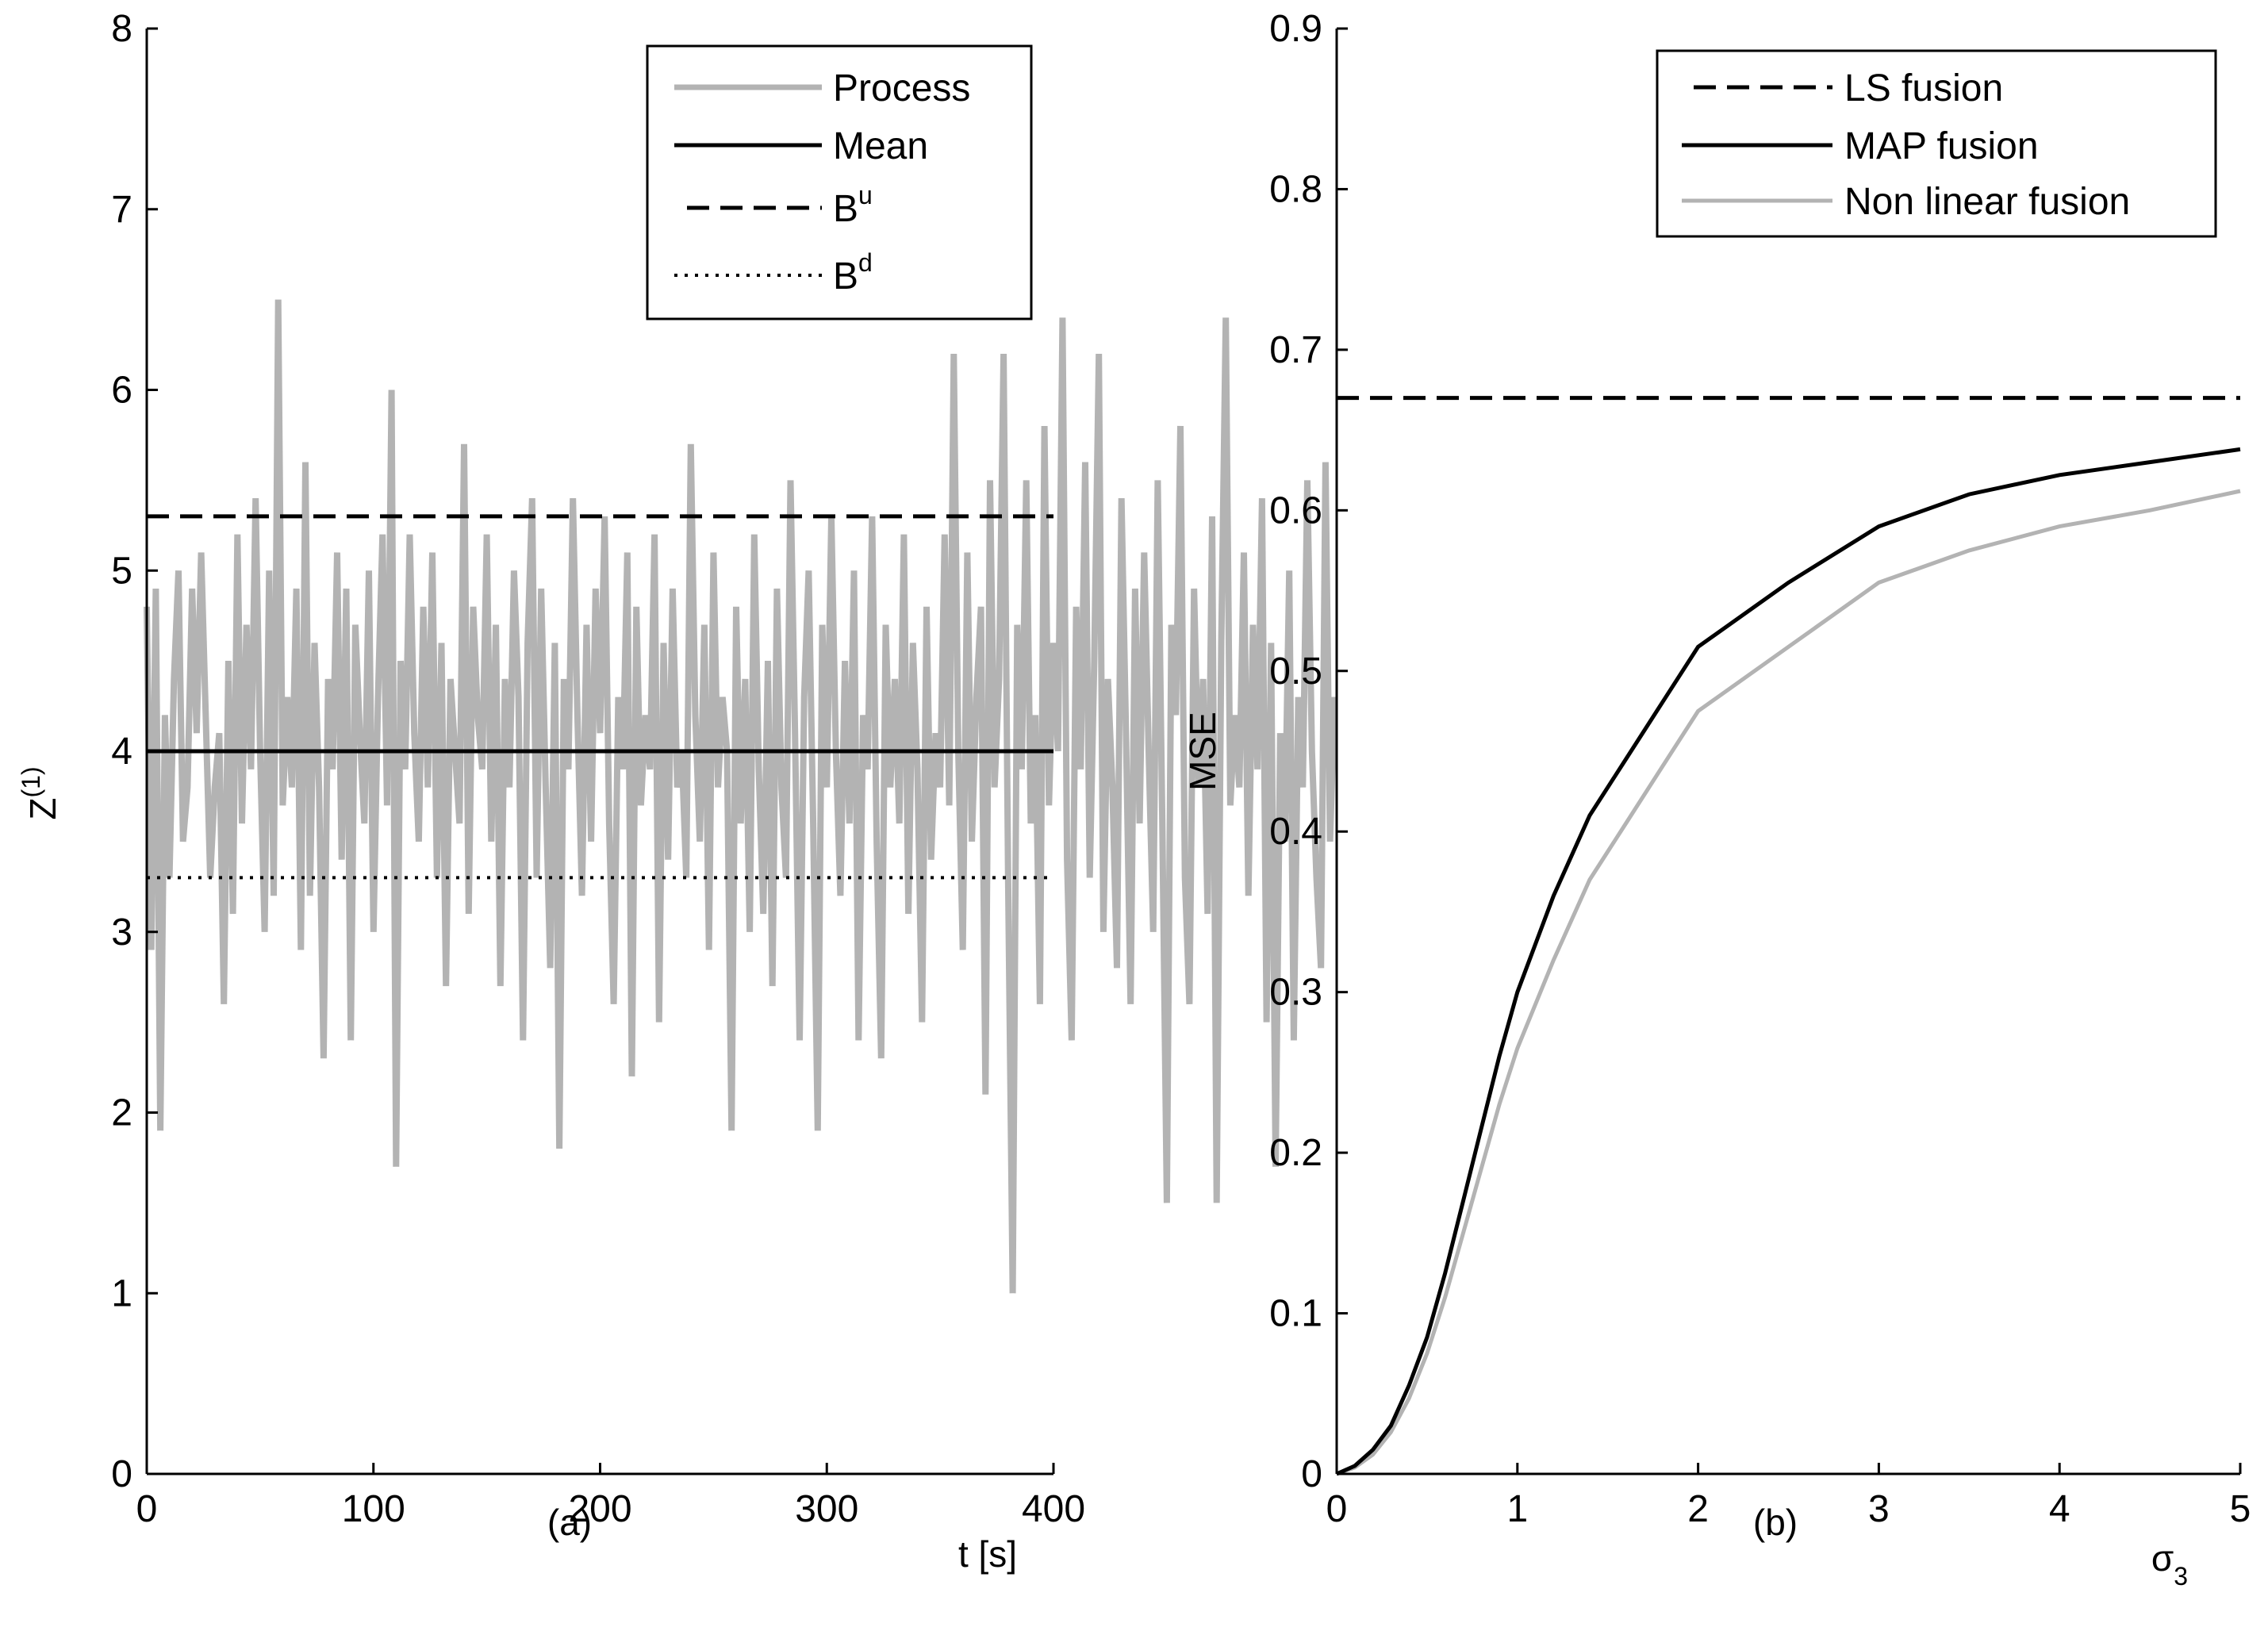 The height and width of the screenshot is (1627, 2268). Describe the element at coordinates (374, 1509) in the screenshot. I see `x-tick-label: 100` at that location.